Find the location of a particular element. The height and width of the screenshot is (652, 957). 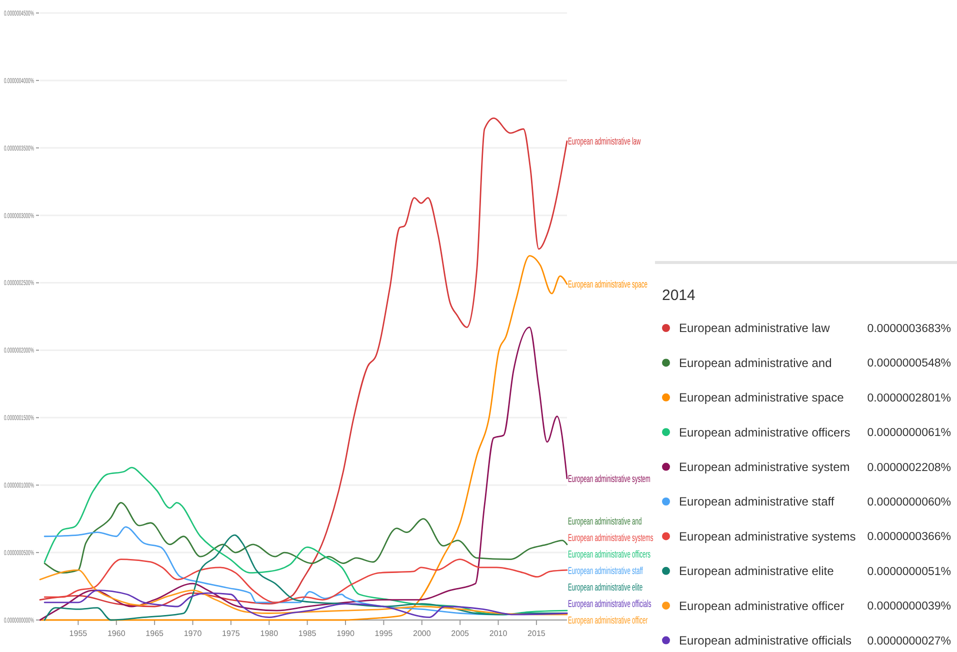

text: European administrative staff is located at coordinates (605, 570).